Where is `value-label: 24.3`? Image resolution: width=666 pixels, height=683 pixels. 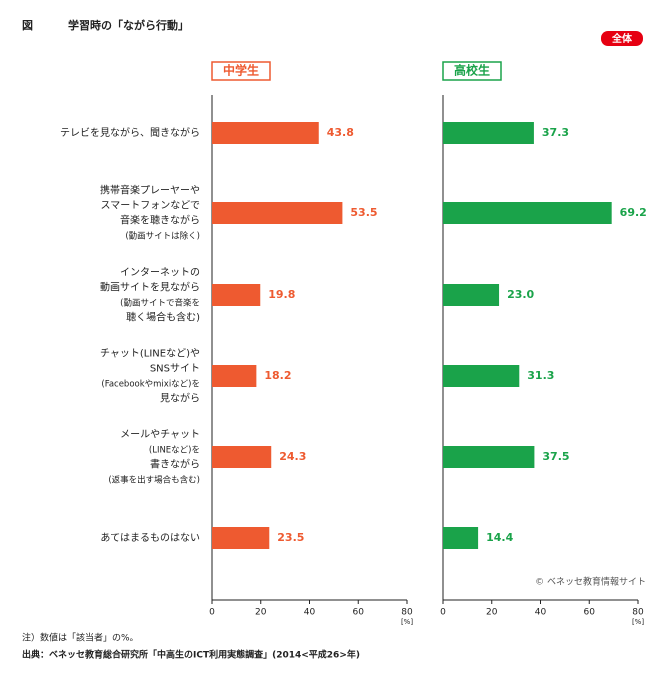
value-label: 24.3 is located at coordinates (292, 456).